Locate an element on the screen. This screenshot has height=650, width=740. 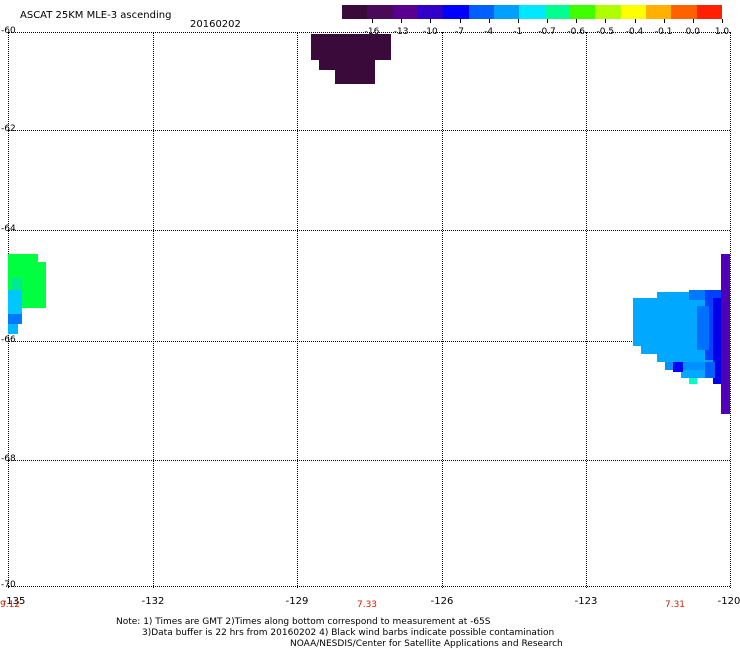
map-title: ASCAT 25KM MLE-3 ascending is located at coordinates (96, 15).